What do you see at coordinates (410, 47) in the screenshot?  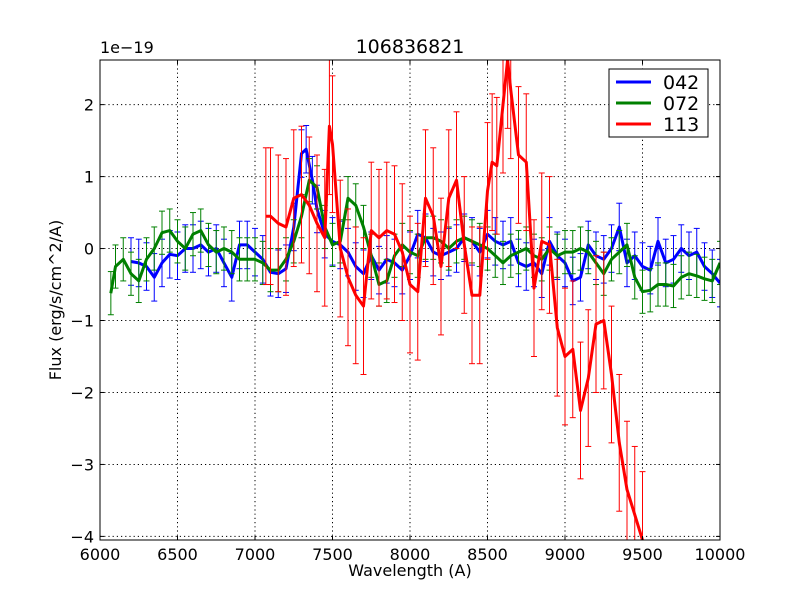 I see `chart-title: 106836821` at bounding box center [410, 47].